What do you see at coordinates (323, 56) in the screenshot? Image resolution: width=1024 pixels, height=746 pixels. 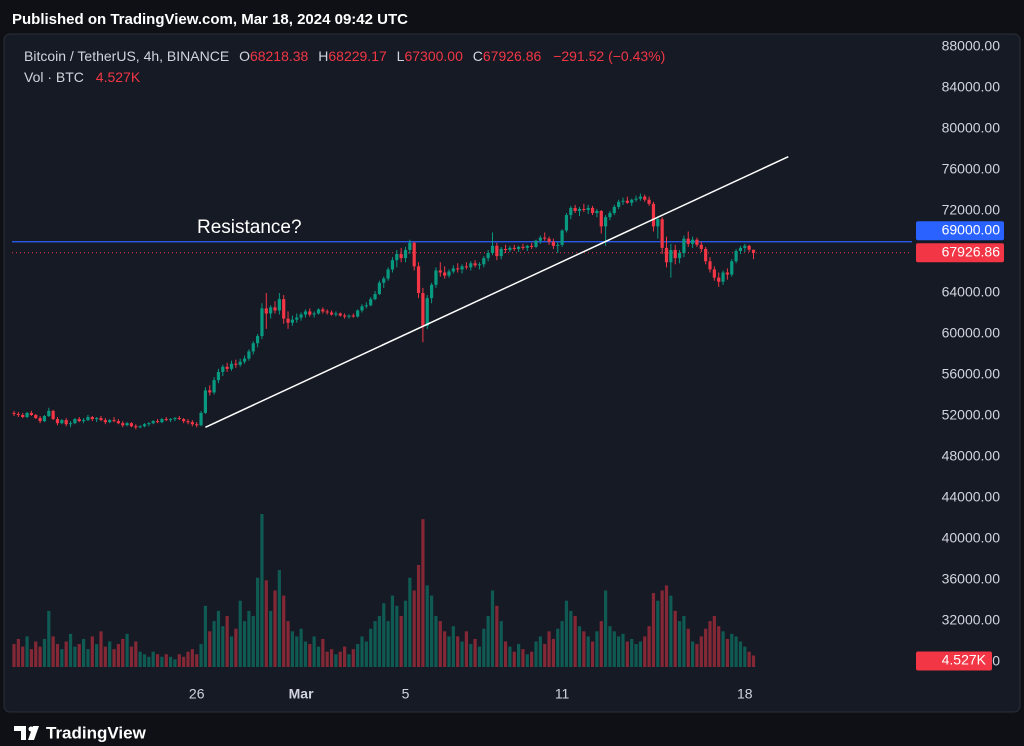 I see `legend-key: H` at bounding box center [323, 56].